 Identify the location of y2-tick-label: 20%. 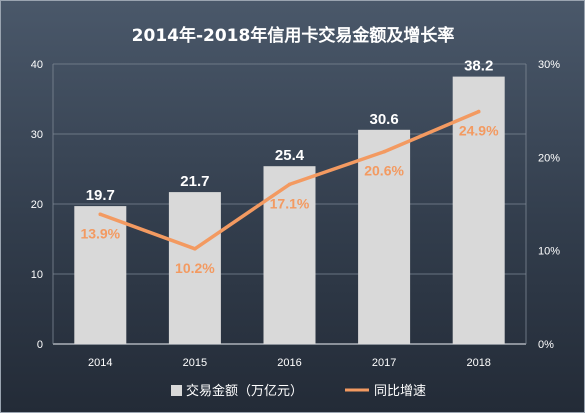
(549, 158).